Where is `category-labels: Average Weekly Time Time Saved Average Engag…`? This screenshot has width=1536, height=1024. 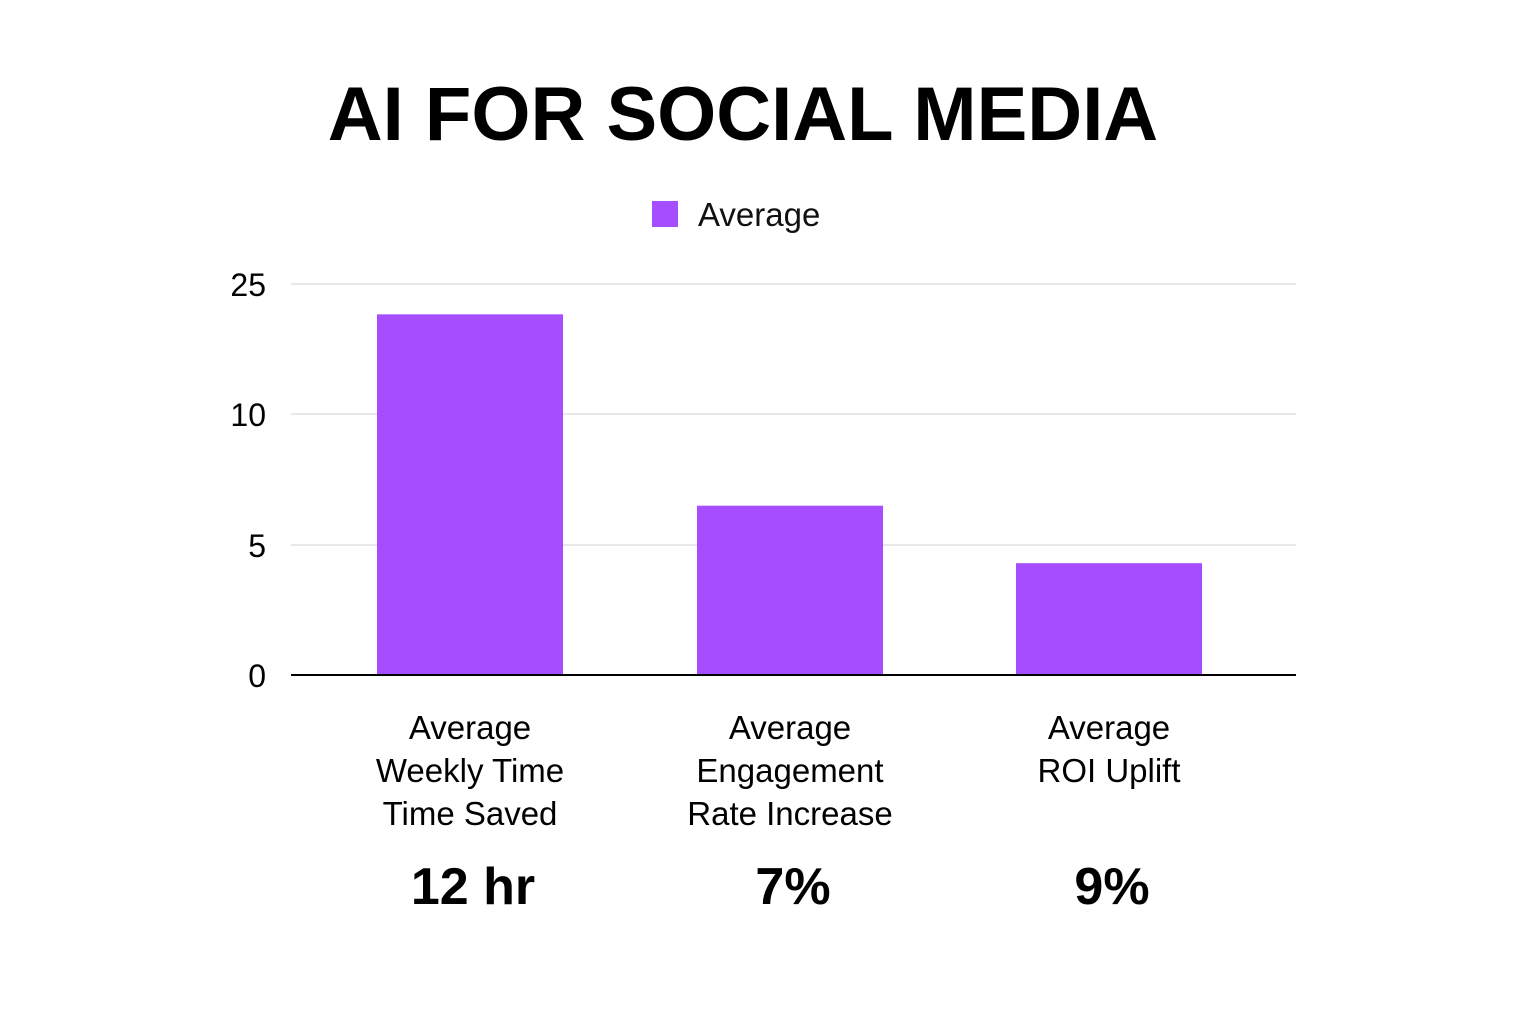
category-labels: Average Weekly Time Time Saved Average Engag… is located at coordinates (778, 770).